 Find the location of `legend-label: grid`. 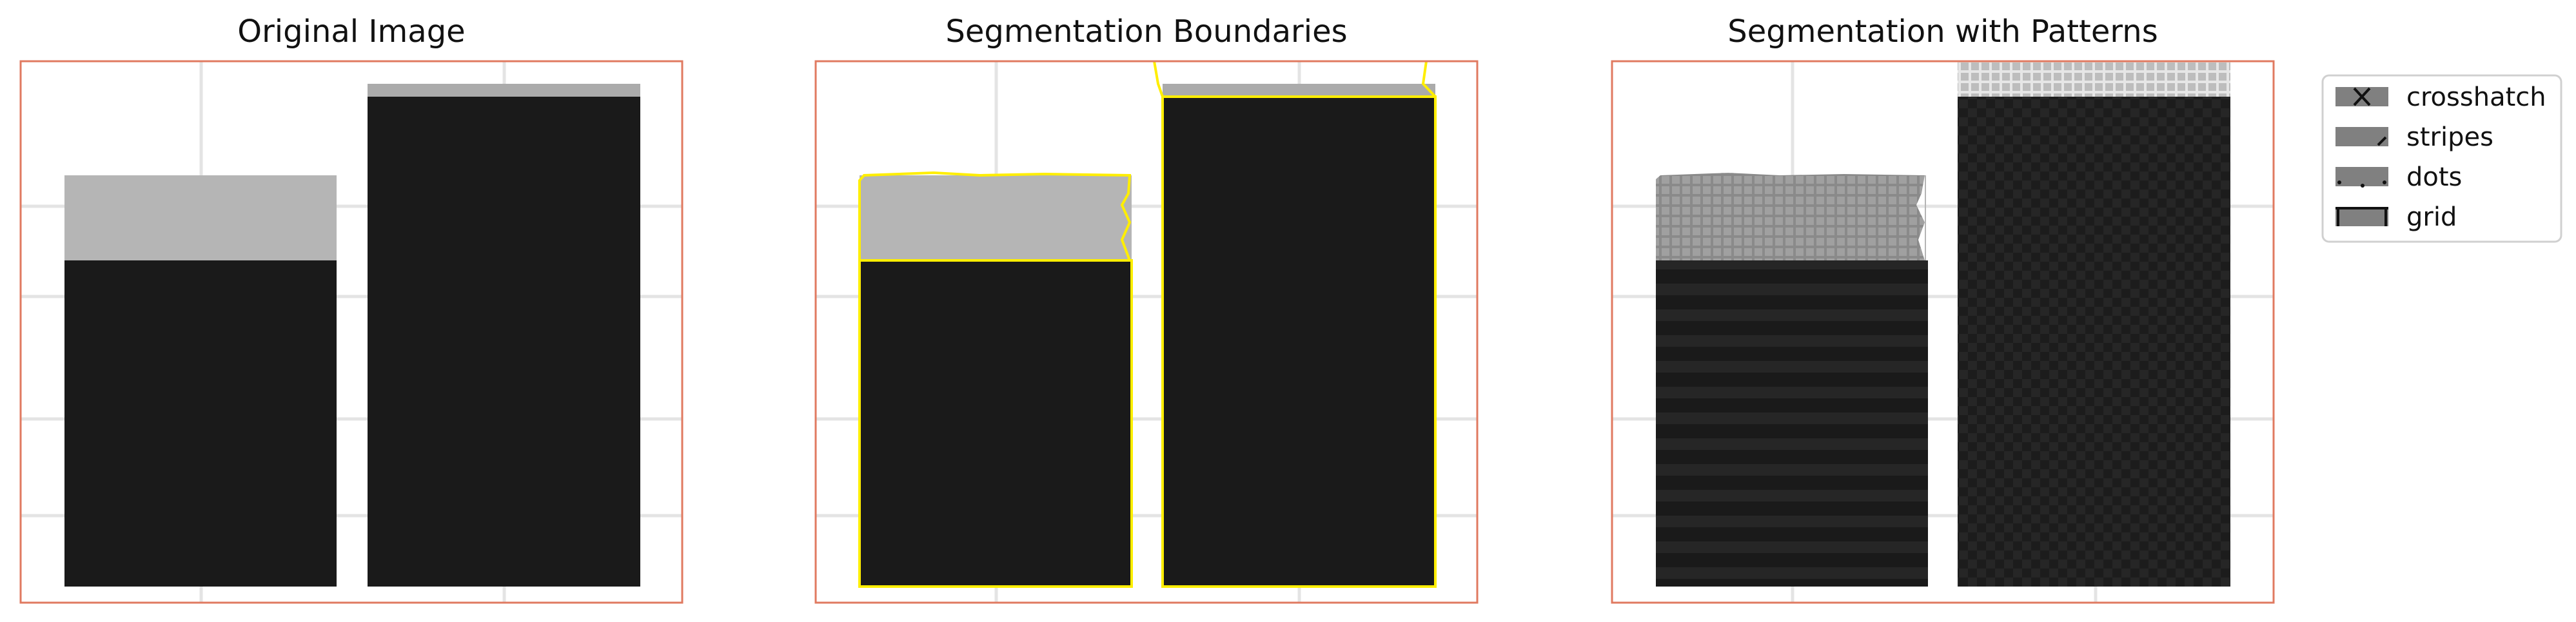

legend-label: grid is located at coordinates (2431, 217).